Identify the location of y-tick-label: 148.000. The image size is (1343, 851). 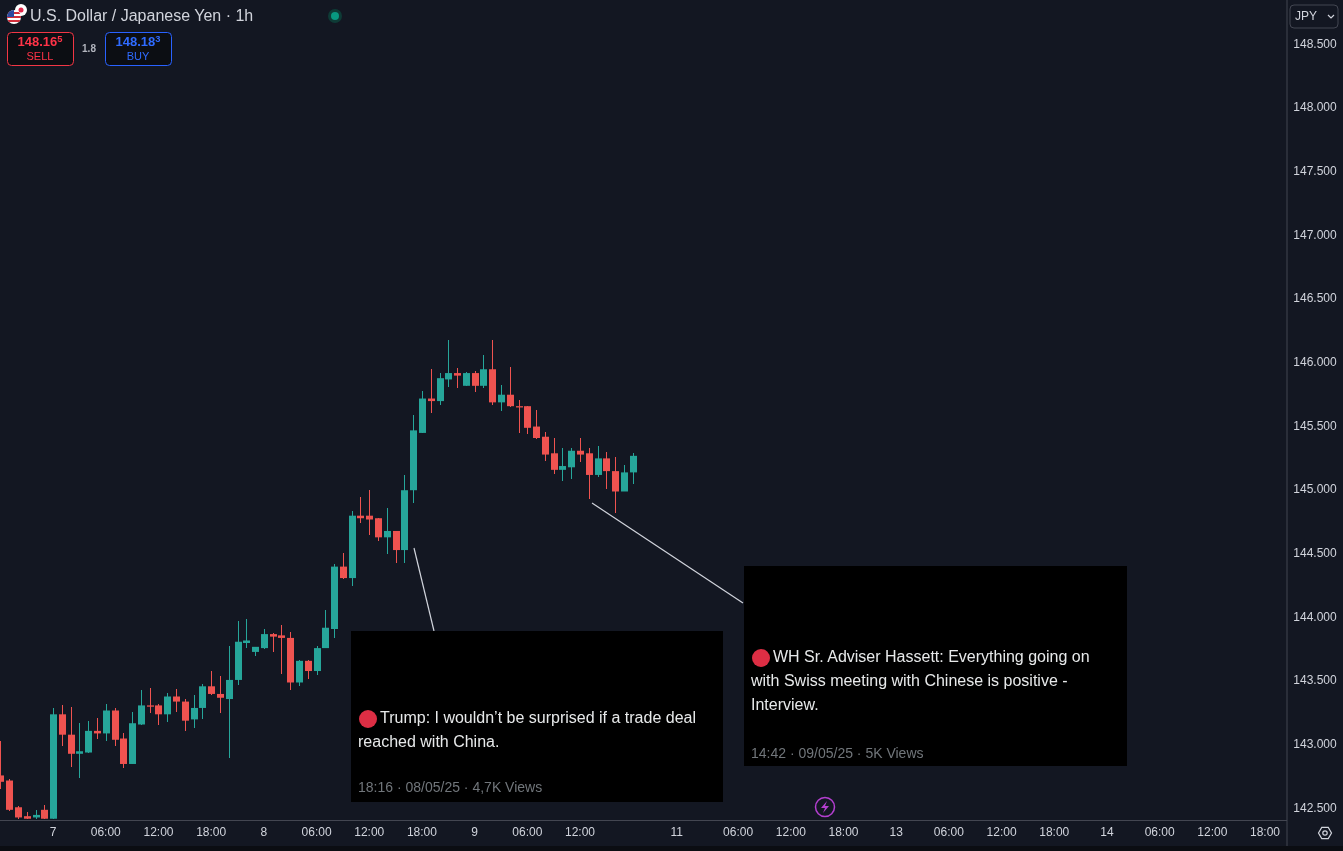
(1315, 107).